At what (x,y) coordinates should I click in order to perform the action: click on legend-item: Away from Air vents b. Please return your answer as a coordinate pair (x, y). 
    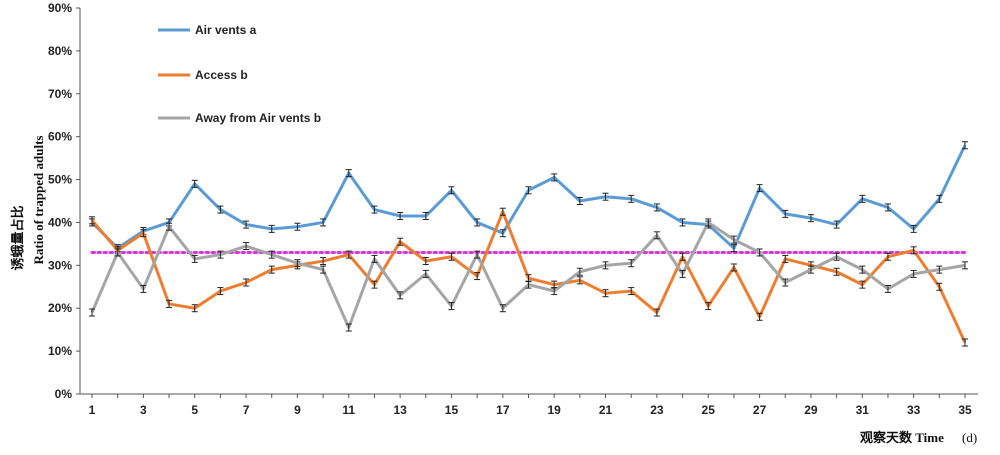
    Looking at the image, I should click on (239, 118).